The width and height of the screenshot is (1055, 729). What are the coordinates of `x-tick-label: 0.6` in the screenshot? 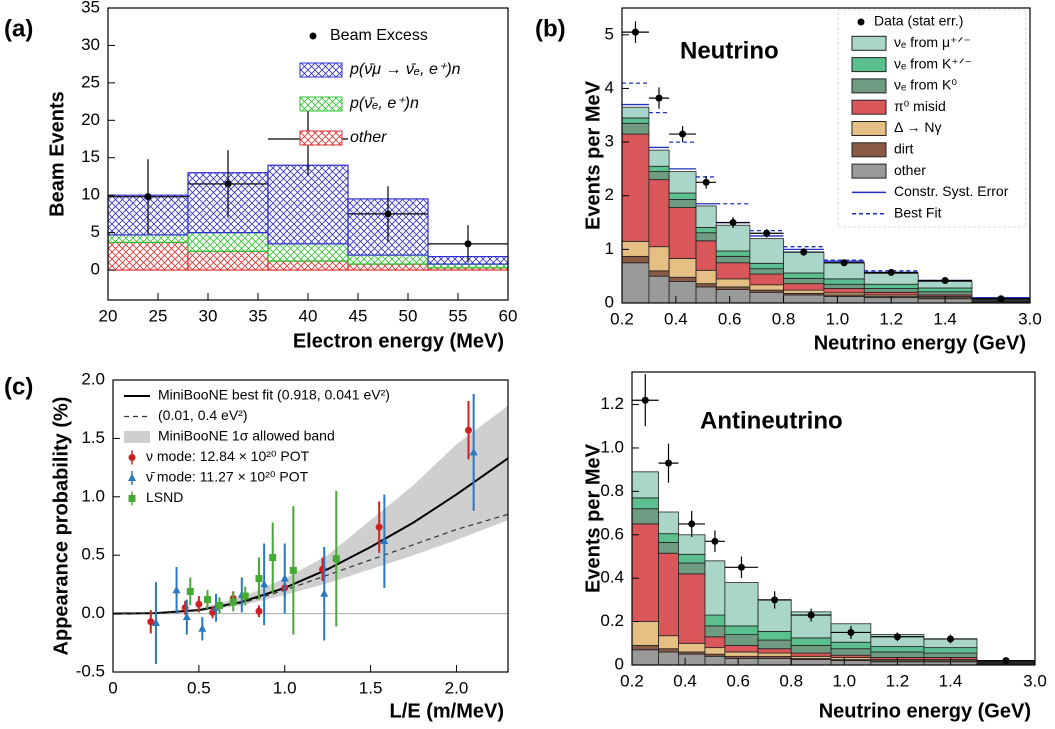 It's located at (738, 680).